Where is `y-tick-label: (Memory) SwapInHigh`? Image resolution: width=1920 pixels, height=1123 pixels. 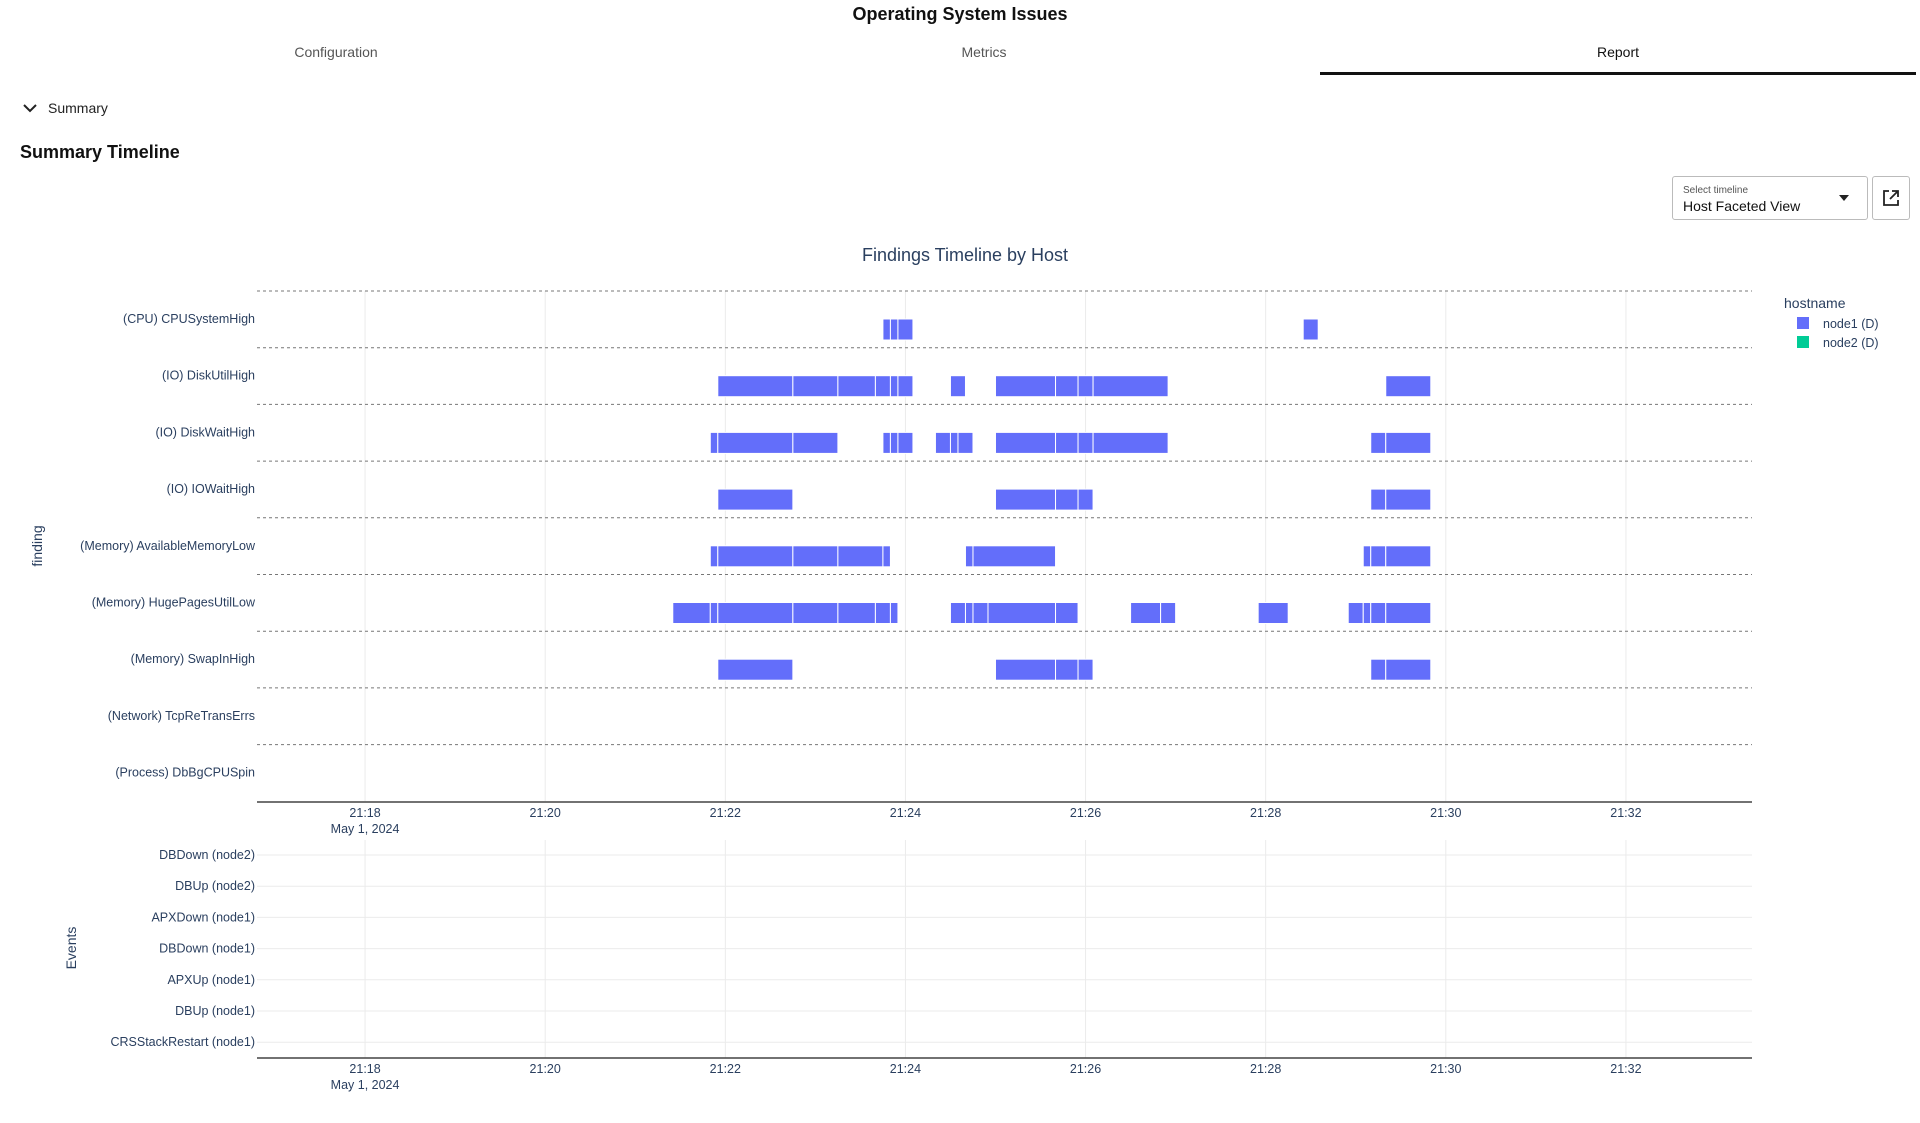
y-tick-label: (Memory) SwapInHigh is located at coordinates (193, 659).